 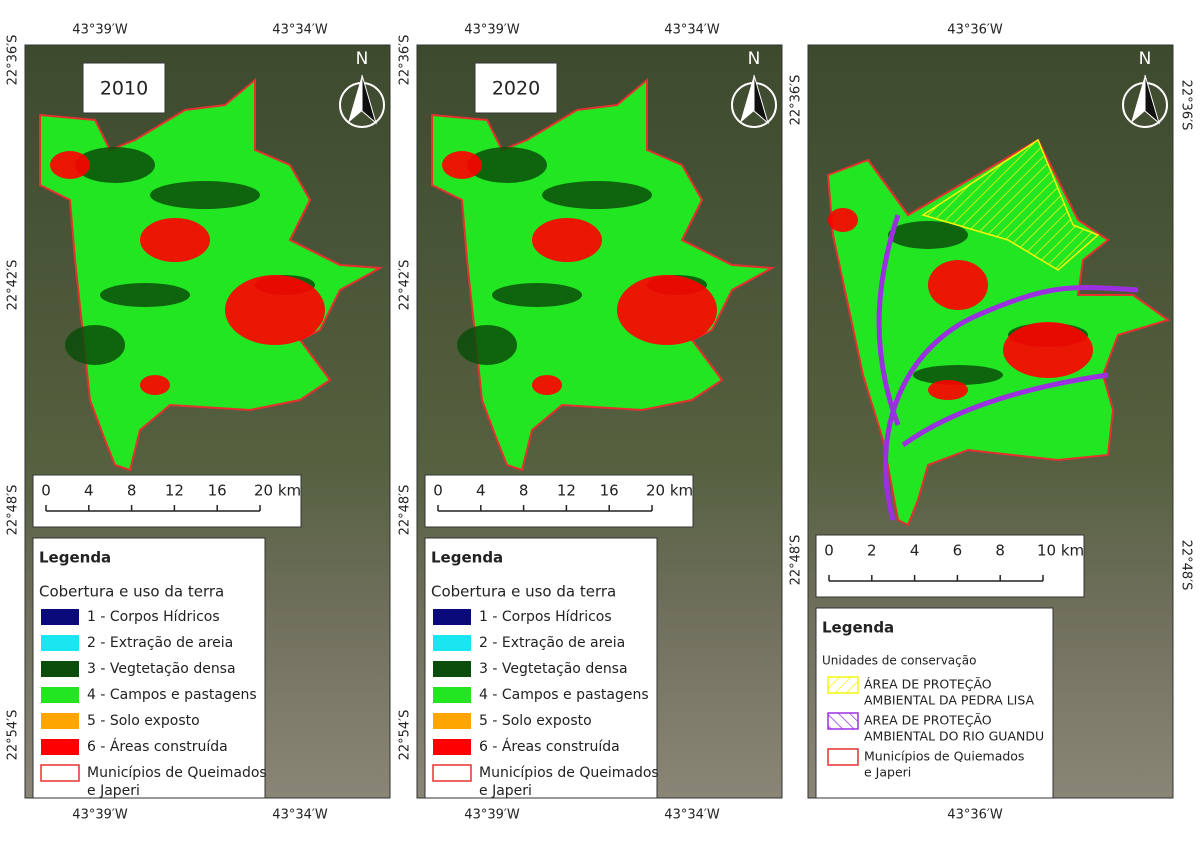 I want to click on top-coordinate: 43°34′W, so click(x=300, y=30).